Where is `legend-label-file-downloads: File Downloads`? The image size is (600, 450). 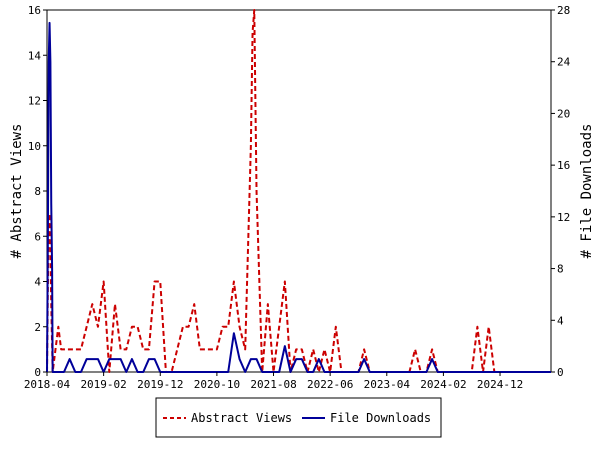
legend-label-file-downloads: File Downloads is located at coordinates (380, 418).